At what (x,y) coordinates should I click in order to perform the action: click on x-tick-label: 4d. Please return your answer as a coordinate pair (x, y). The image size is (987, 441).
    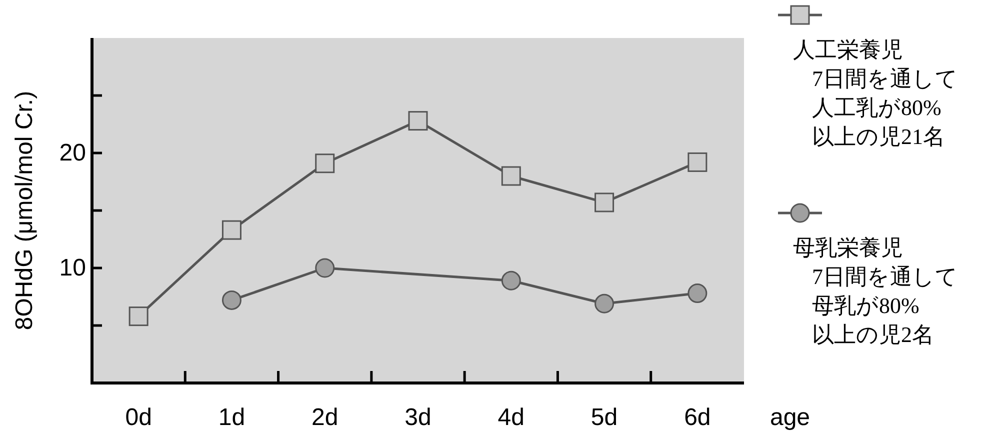
    Looking at the image, I should click on (511, 417).